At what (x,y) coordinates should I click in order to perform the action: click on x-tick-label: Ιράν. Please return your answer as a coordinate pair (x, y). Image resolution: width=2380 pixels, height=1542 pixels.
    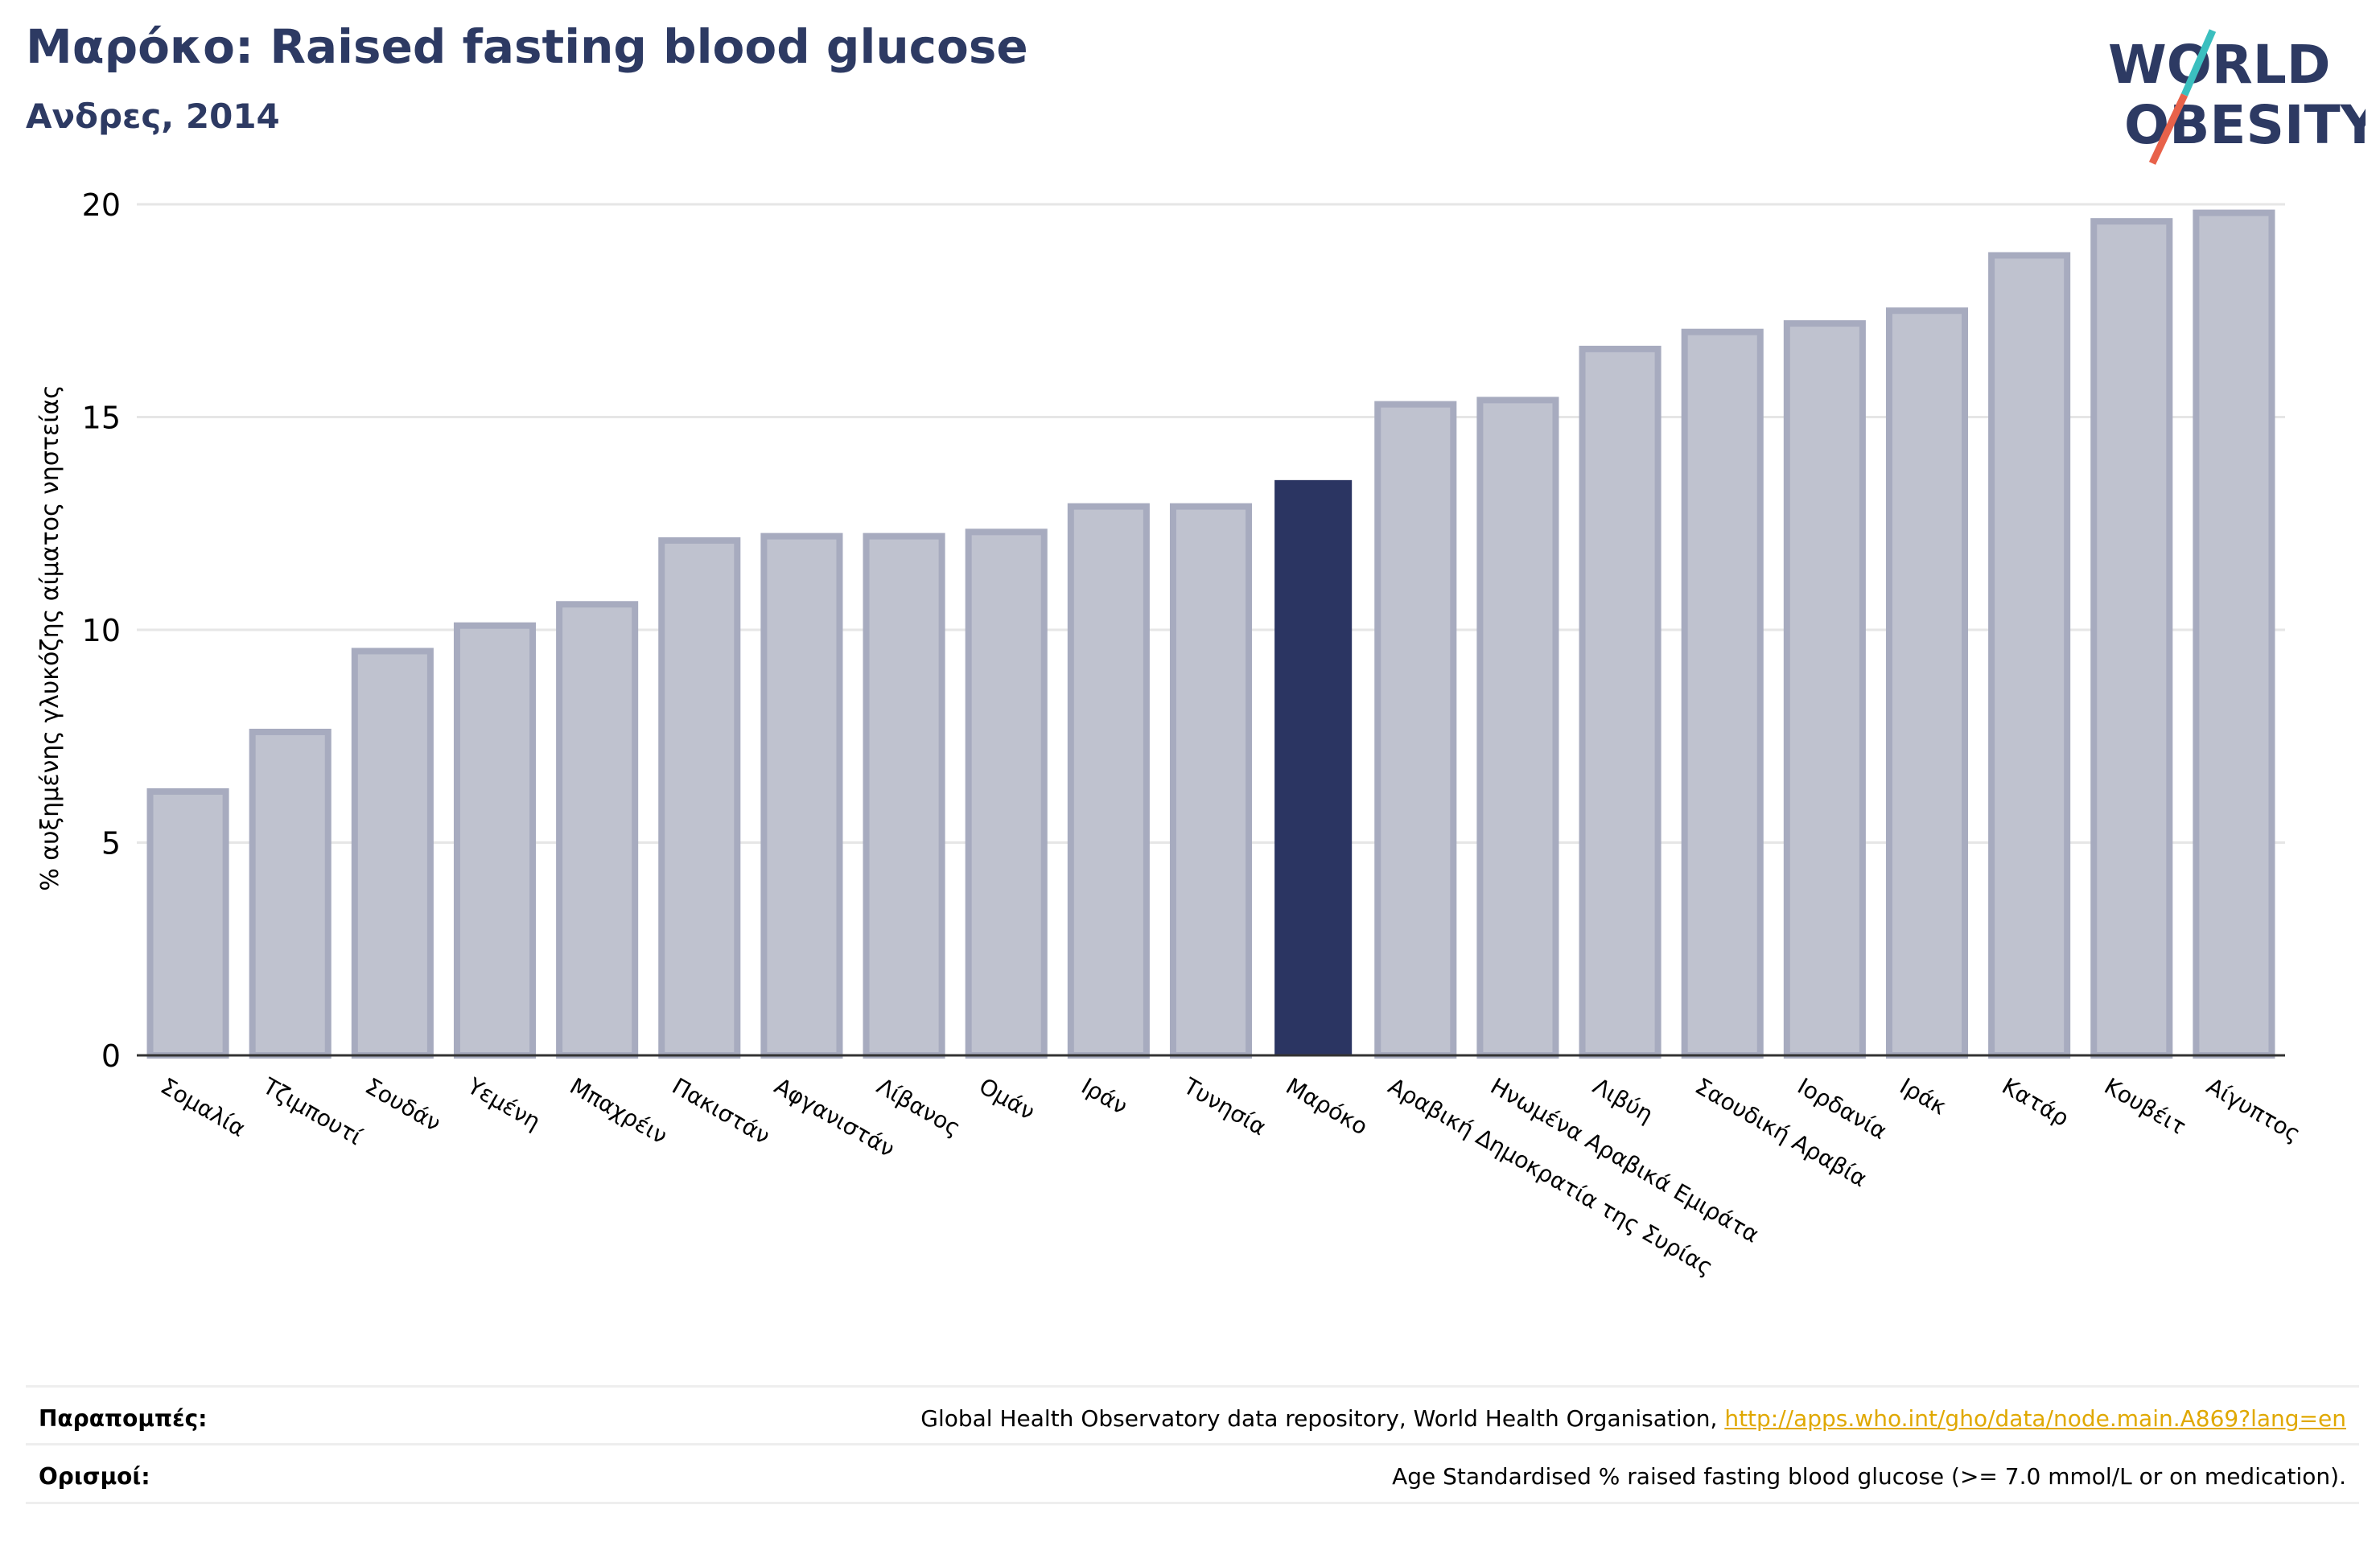
    Looking at the image, I should click on (1104, 1096).